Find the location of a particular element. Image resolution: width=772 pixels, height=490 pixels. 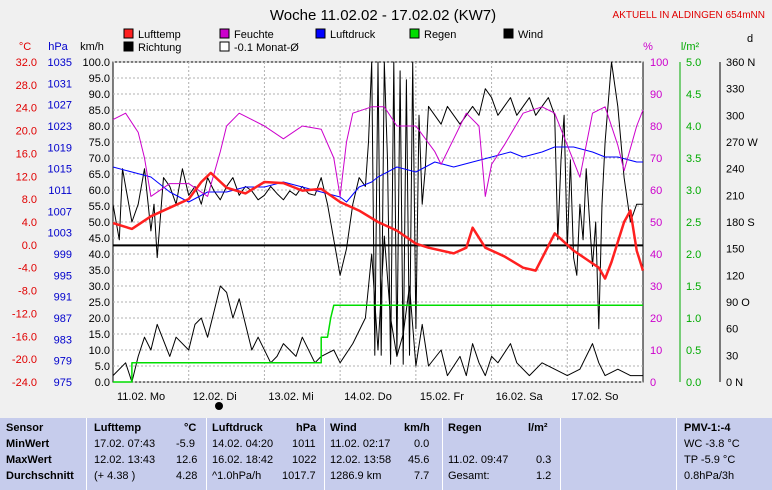

wind-tick: 40.0 is located at coordinates (99, 255).